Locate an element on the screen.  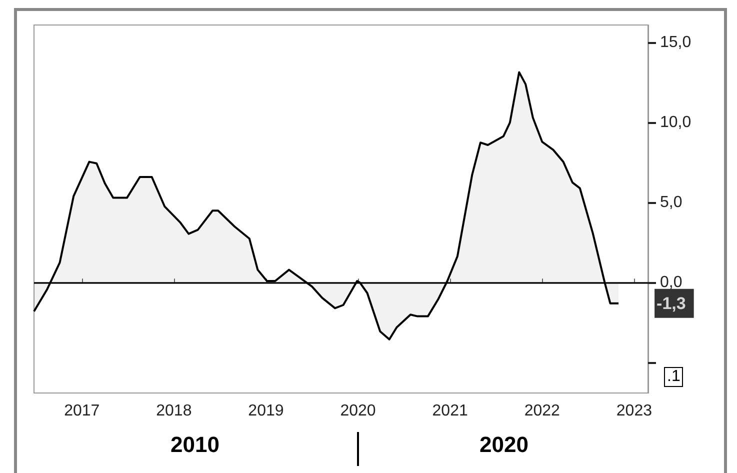
x-tick-label: 2022 is located at coordinates (542, 411).